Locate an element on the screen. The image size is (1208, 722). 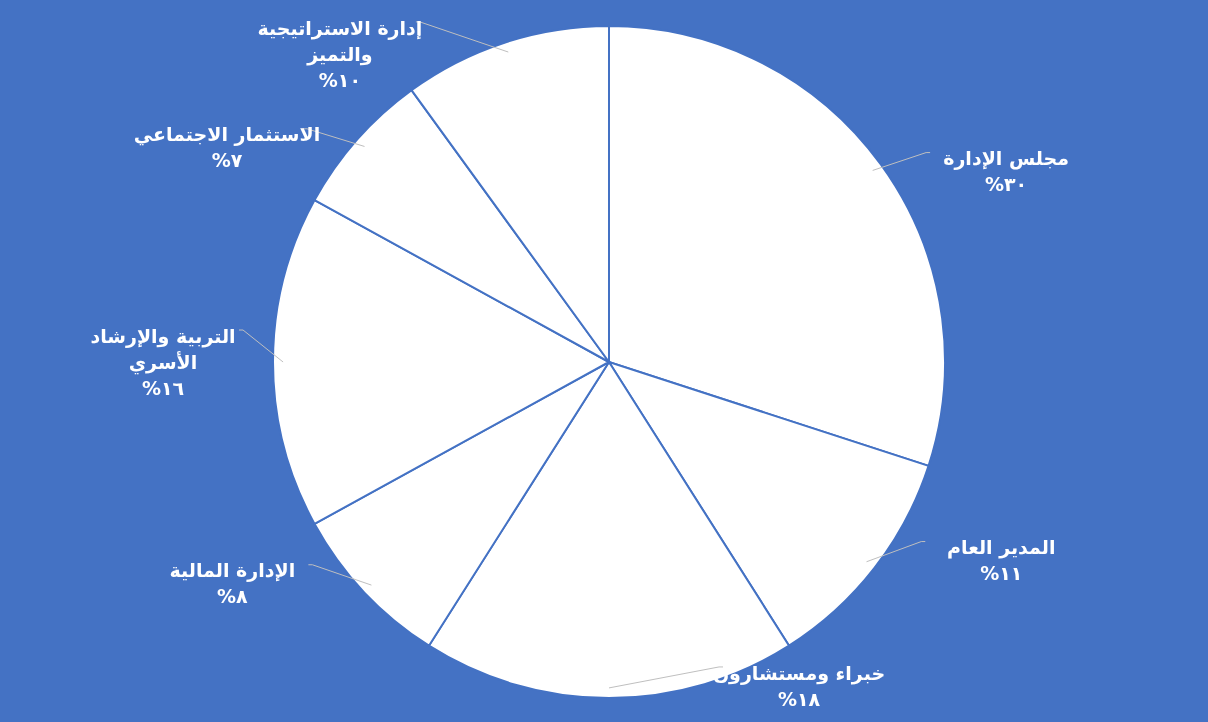
data-label: ٣٠% is located at coordinates (1006, 184).